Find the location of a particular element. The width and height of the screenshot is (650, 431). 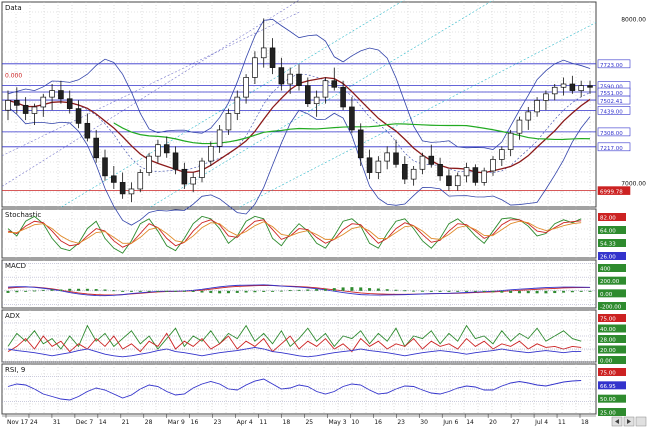

panel-title-bg is located at coordinates (16, 265).